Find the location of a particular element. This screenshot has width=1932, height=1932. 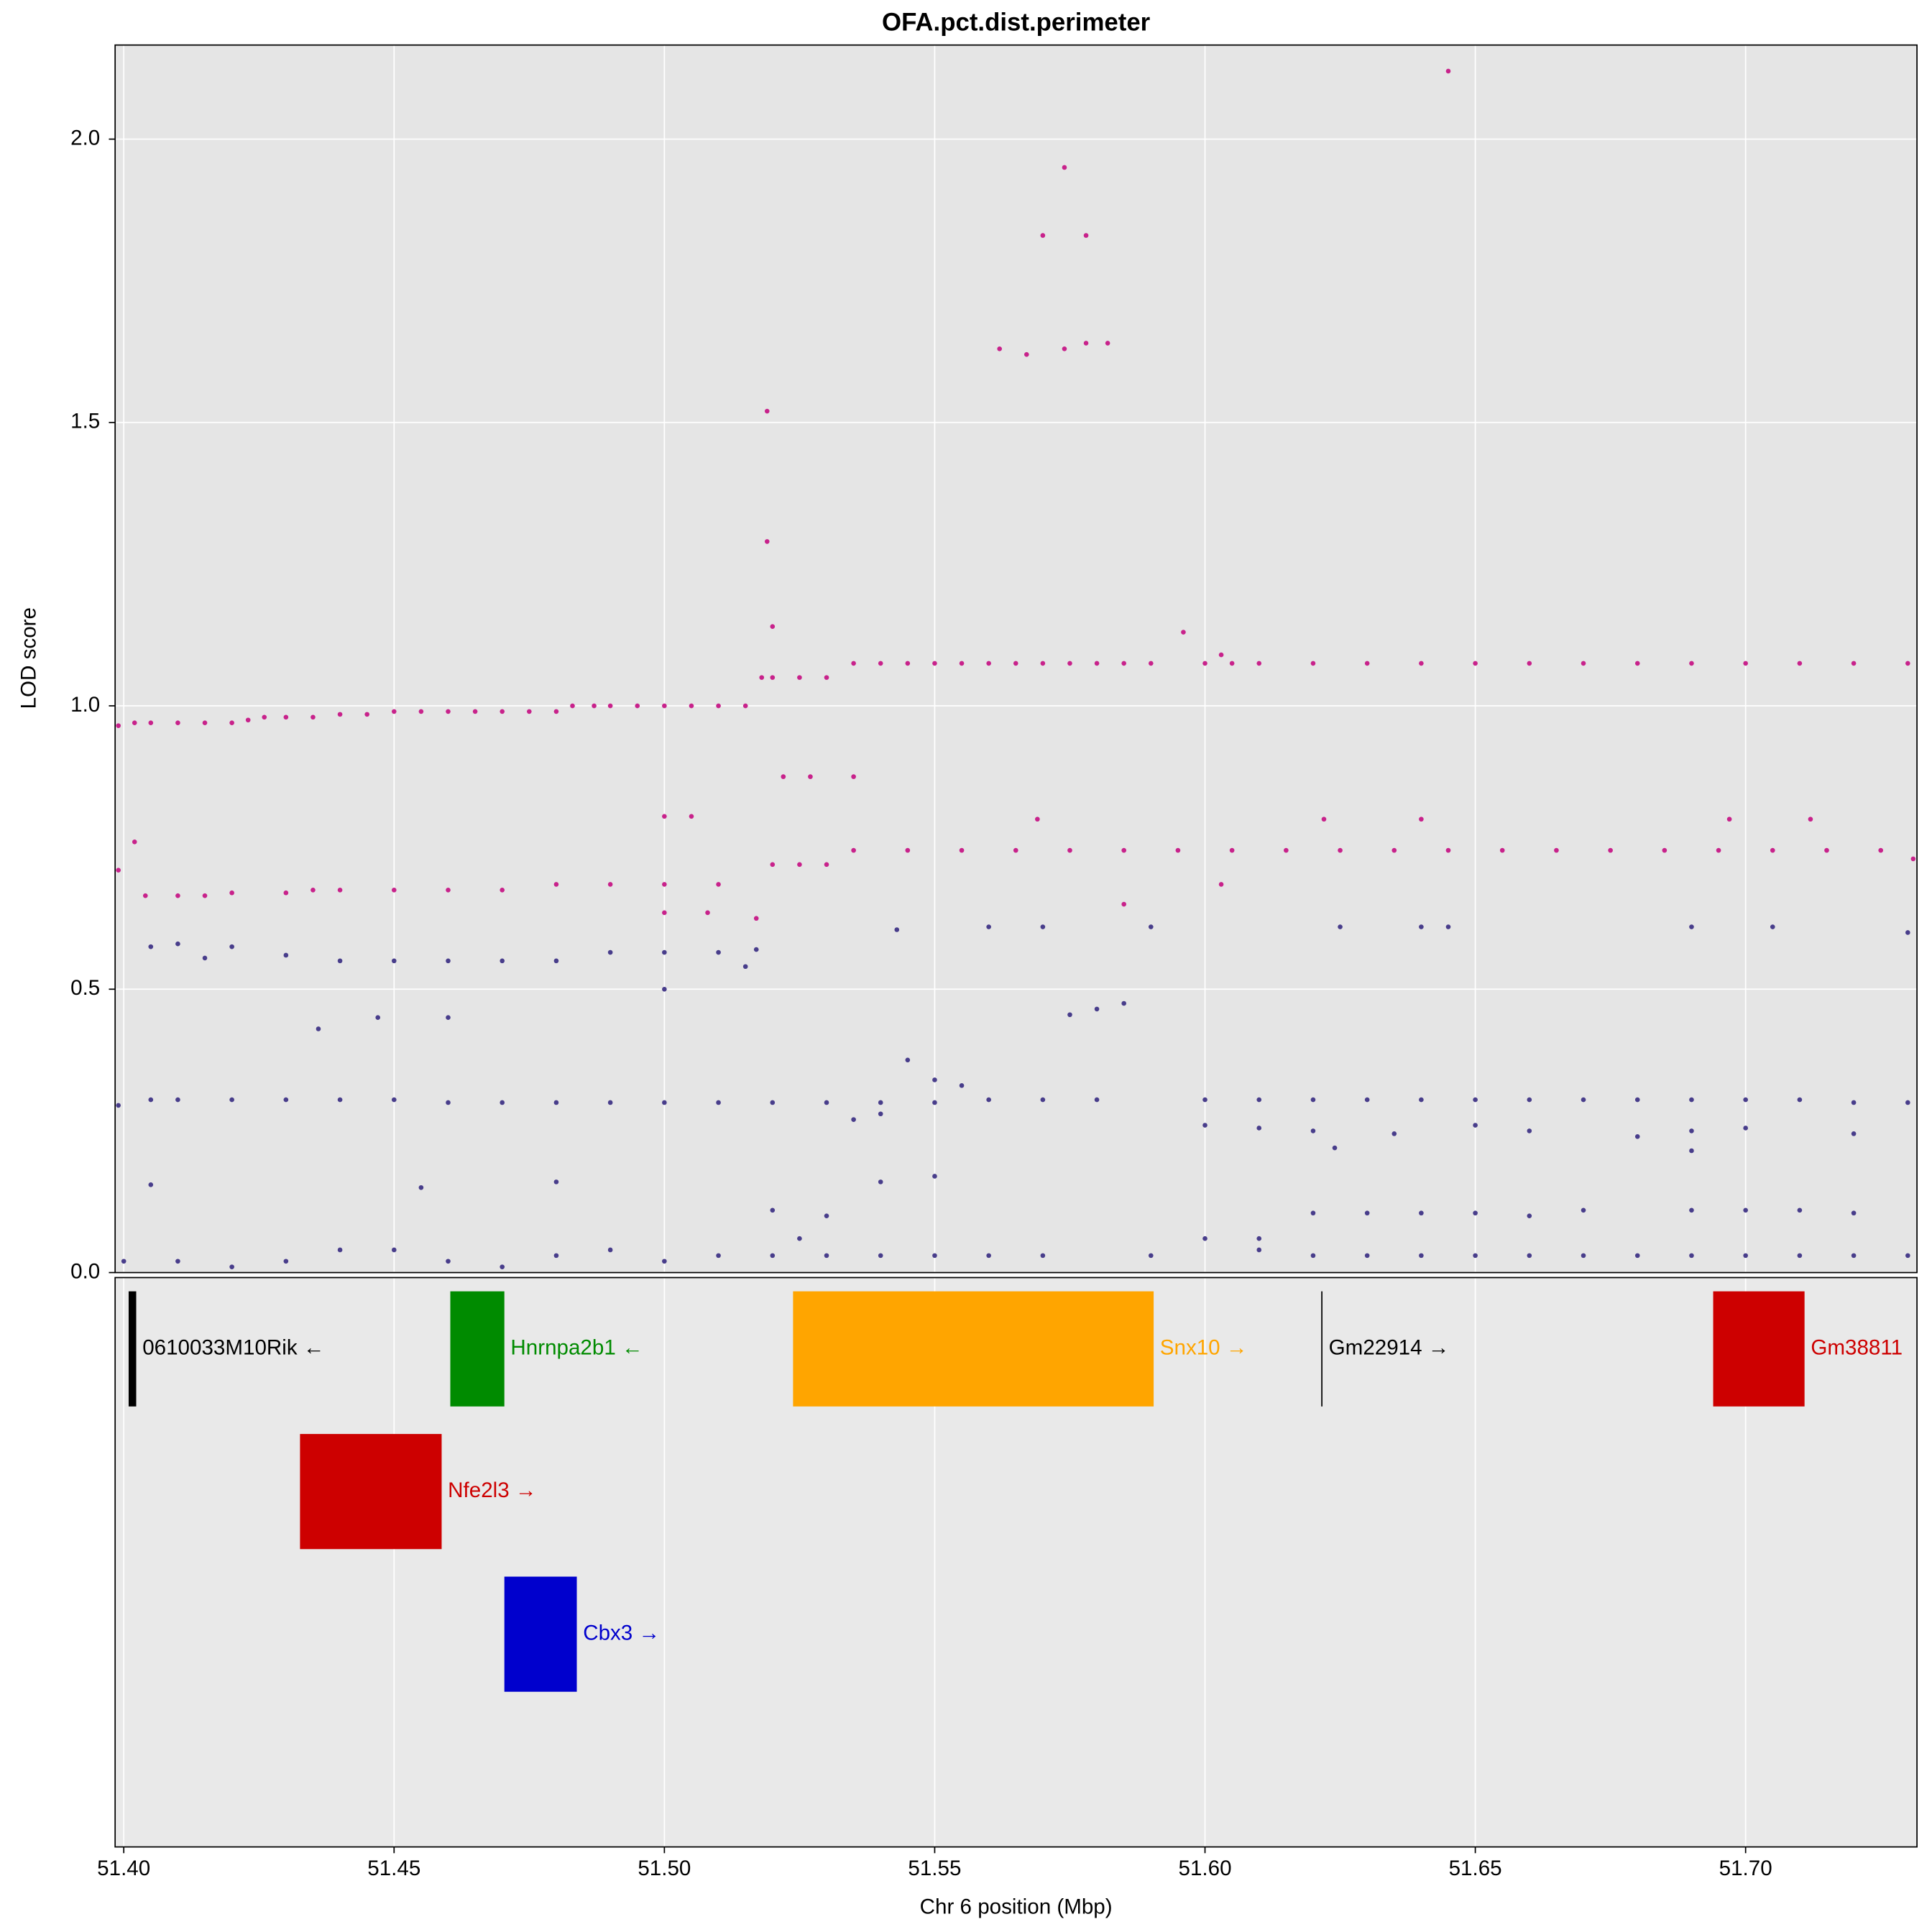

chart-title: OFA.pct.dist.perimeter is located at coordinates (1016, 22).